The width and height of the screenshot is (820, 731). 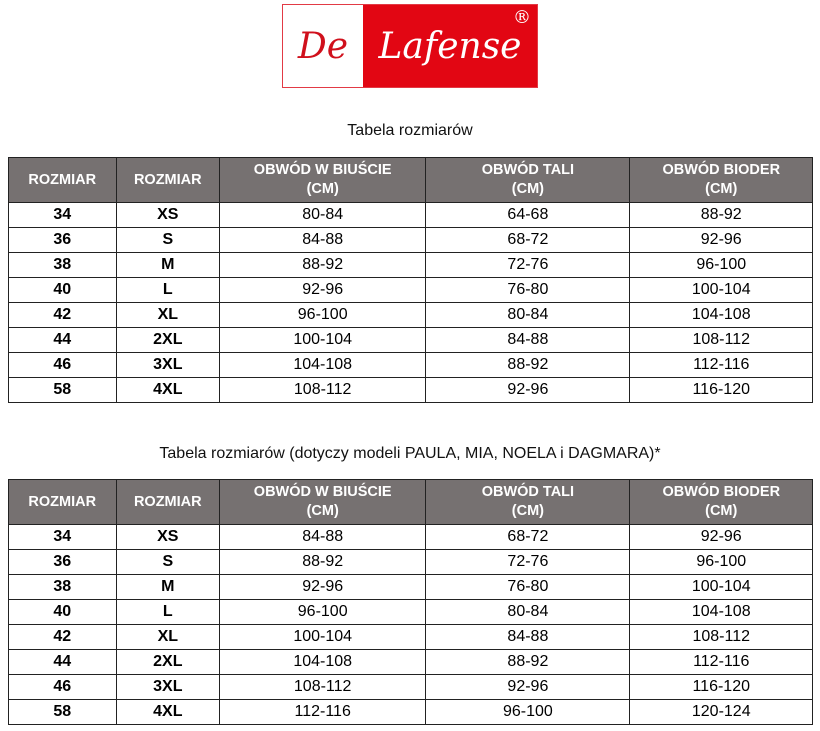 What do you see at coordinates (410, 315) in the screenshot?
I see `table-row: 42 XL 96-100 80-84 104-108` at bounding box center [410, 315].